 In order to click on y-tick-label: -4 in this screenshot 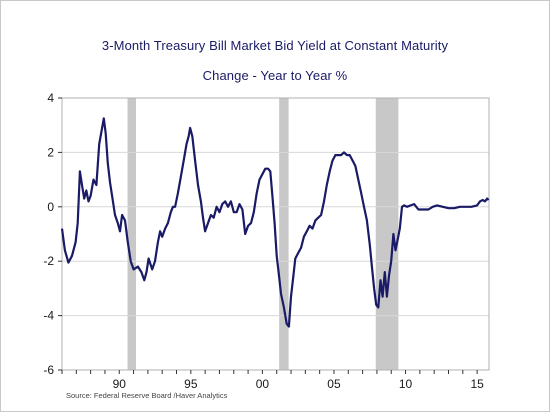, I will do `click(48, 316)`.